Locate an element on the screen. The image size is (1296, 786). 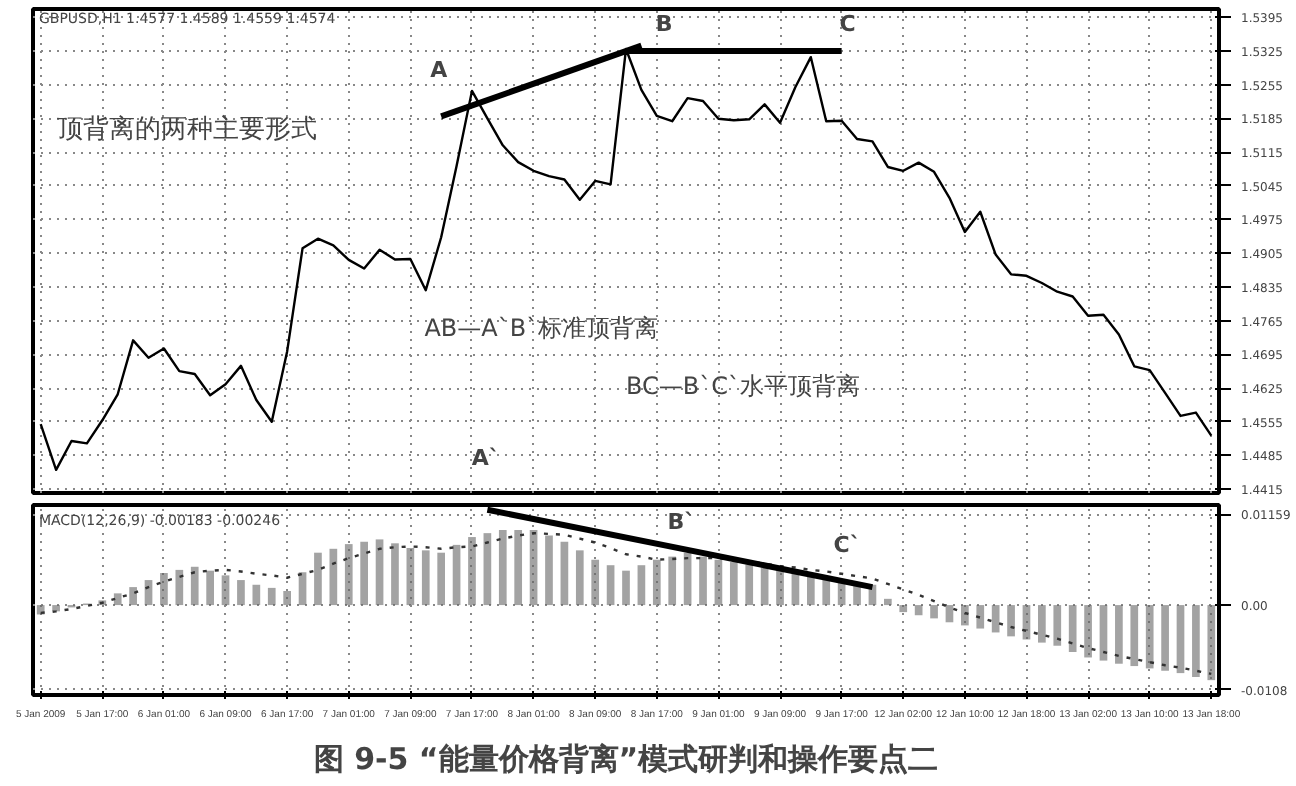
annotation: 顶背离的两种主要形式 is located at coordinates (186, 129).